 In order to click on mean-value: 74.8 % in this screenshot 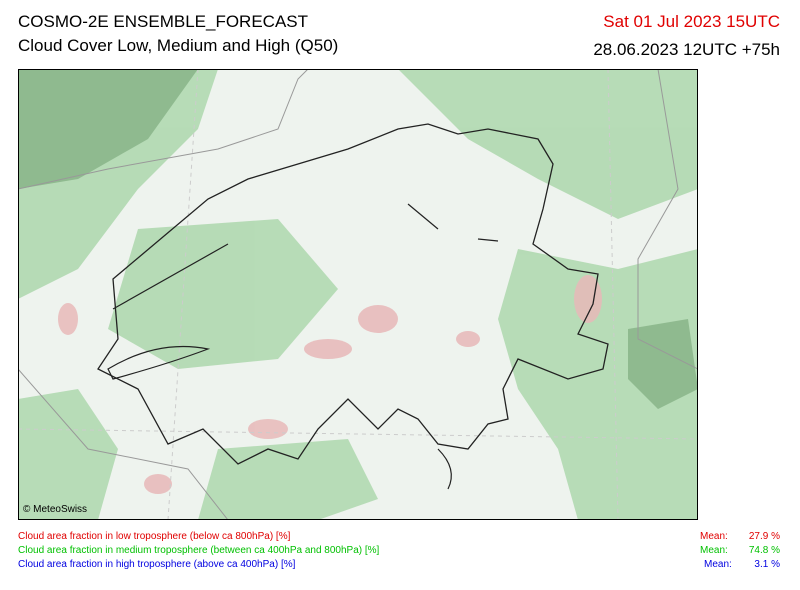, I will do `click(764, 550)`.